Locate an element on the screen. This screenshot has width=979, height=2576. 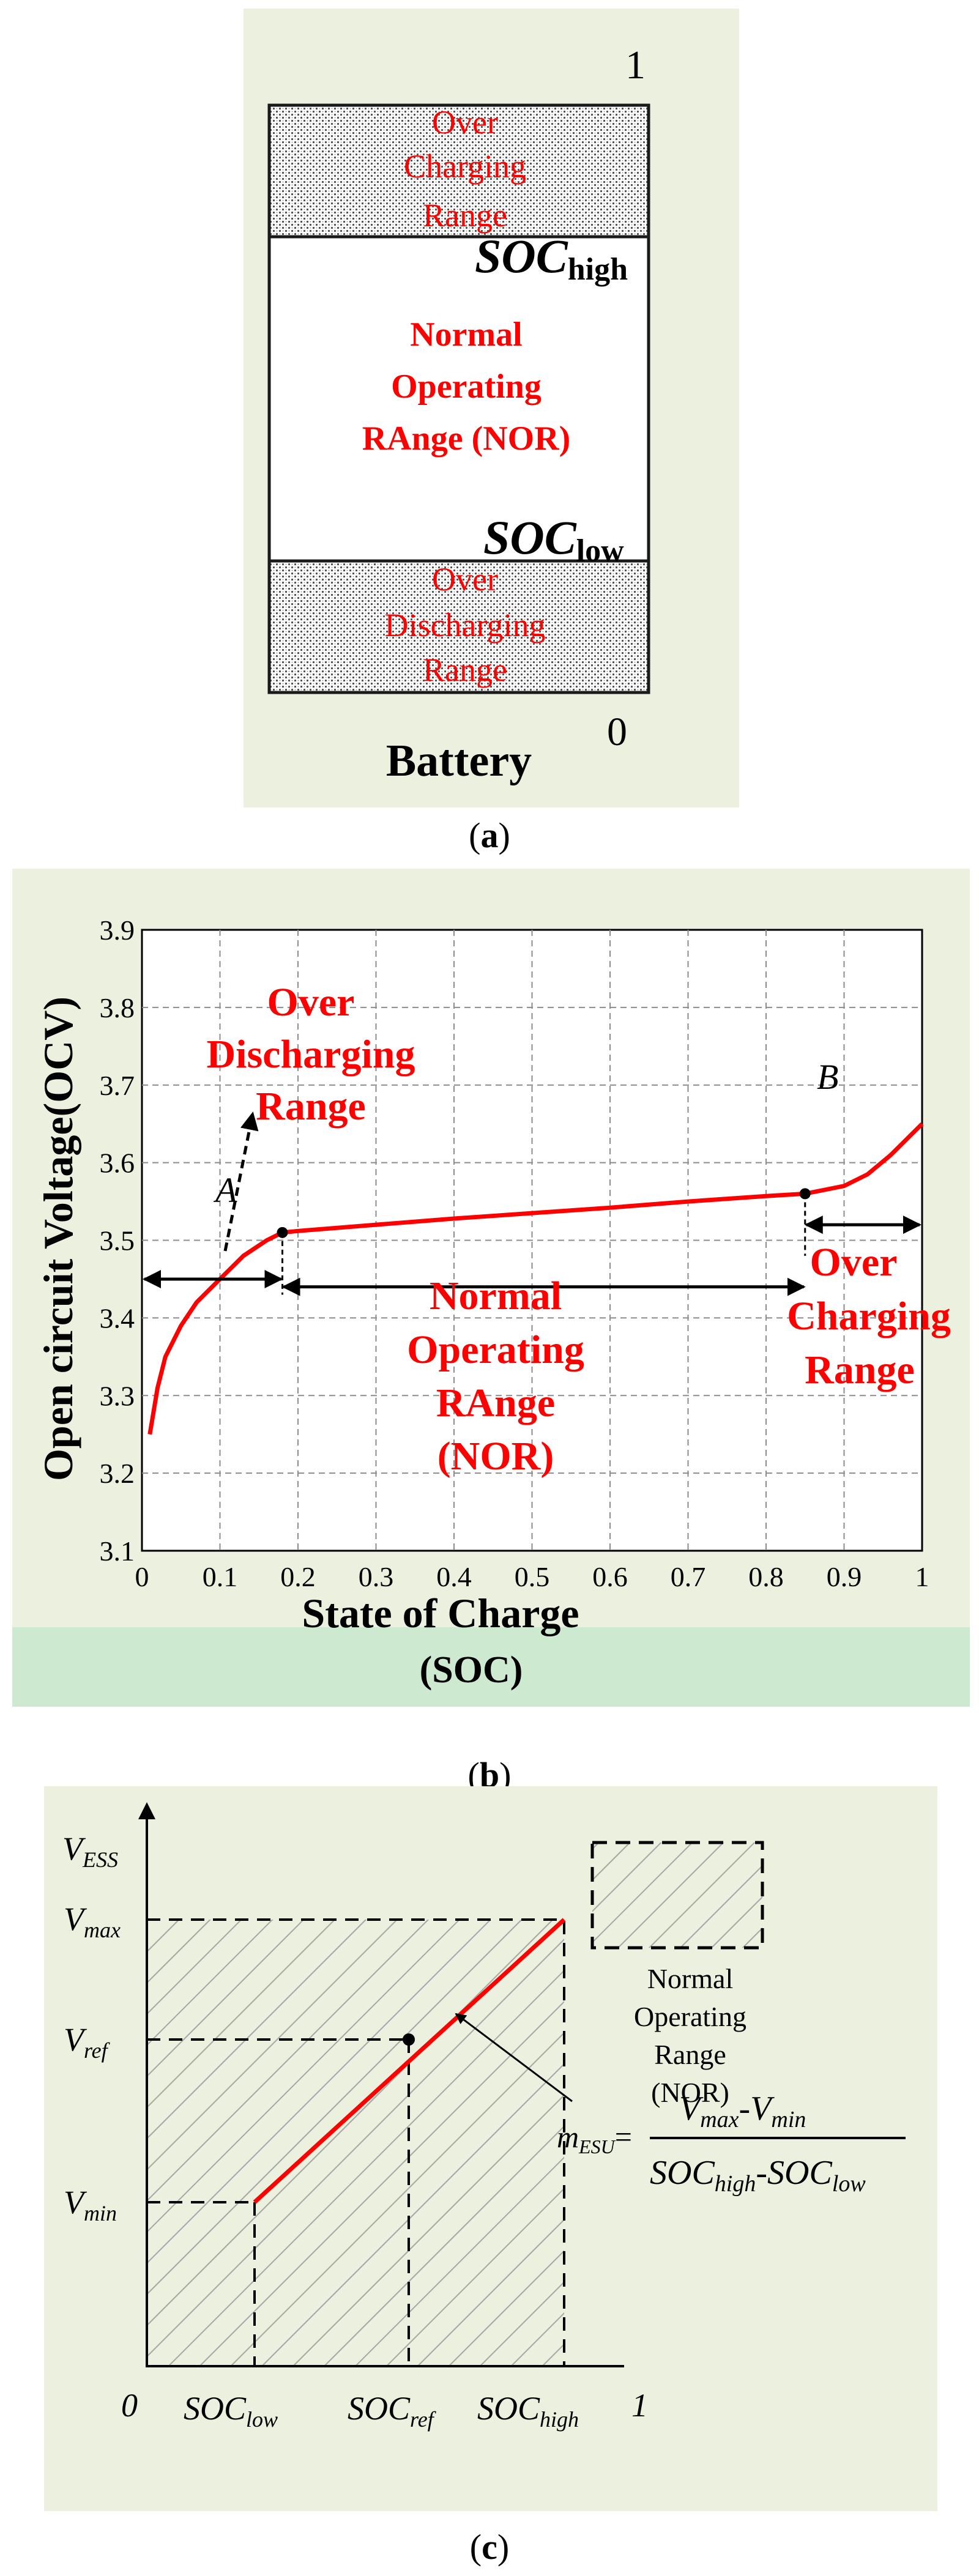
den-a-sub: high is located at coordinates (735, 2184).